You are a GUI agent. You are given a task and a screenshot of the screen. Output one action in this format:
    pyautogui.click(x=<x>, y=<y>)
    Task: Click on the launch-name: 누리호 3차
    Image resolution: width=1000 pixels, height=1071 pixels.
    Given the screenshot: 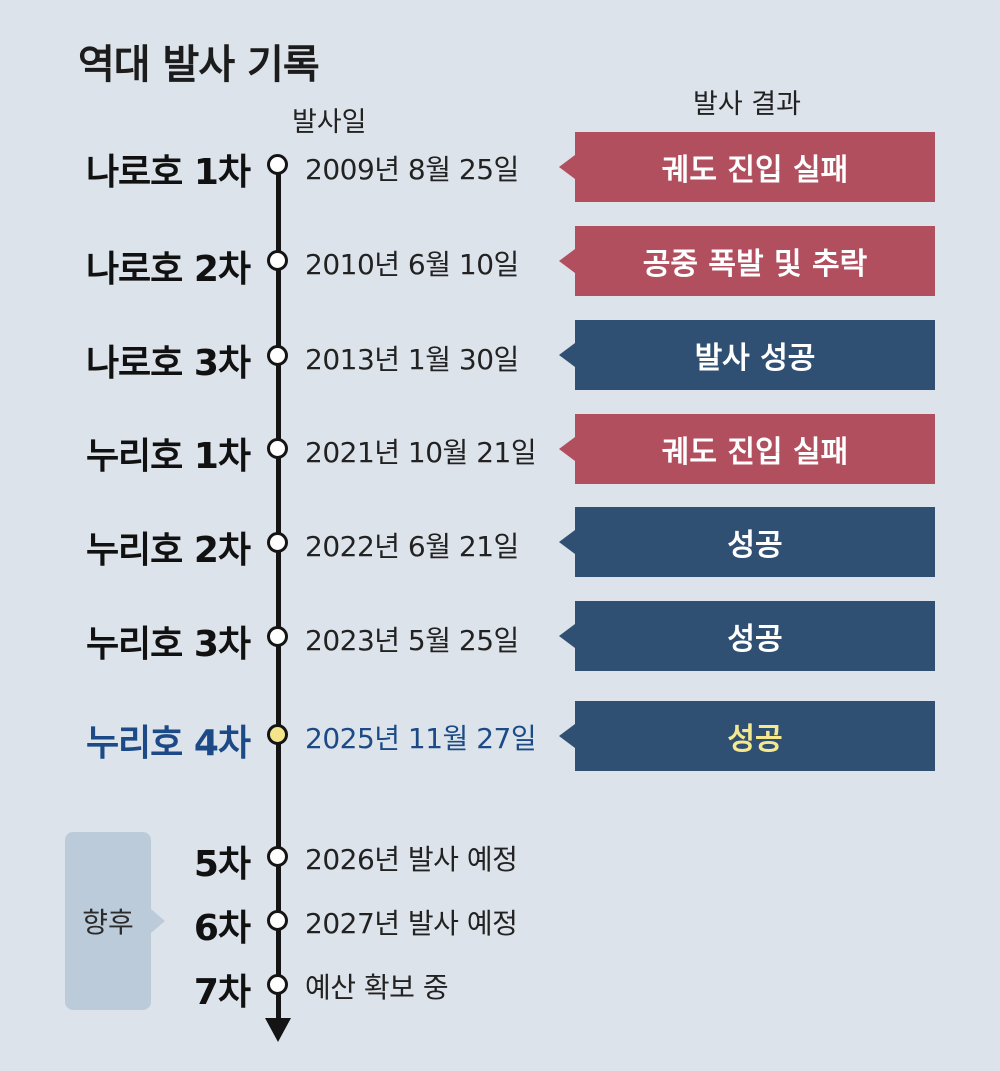 What is the action you would take?
    pyautogui.click(x=168, y=644)
    